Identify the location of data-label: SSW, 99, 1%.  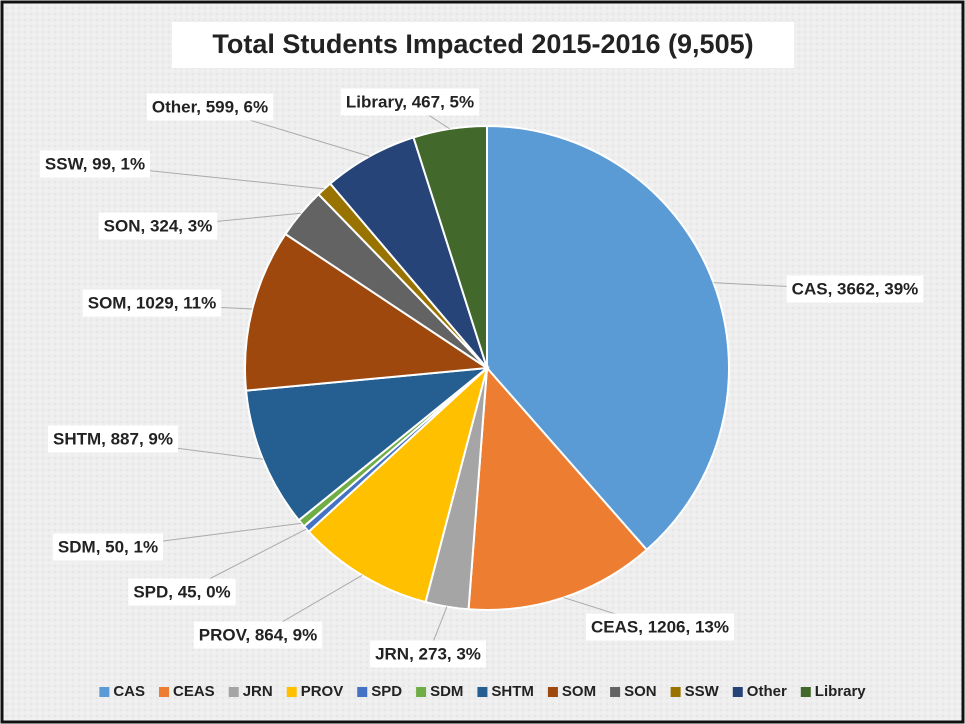
(95, 163).